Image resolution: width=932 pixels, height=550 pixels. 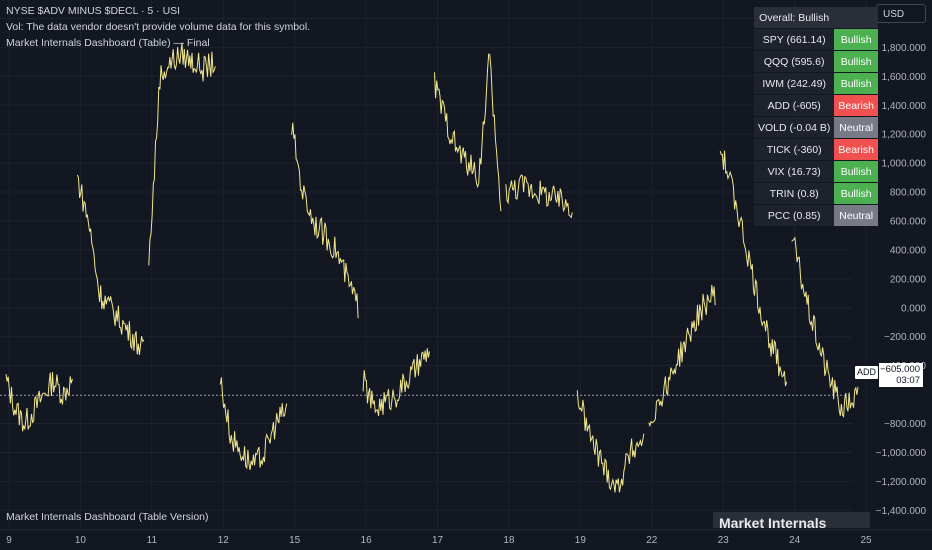 I want to click on mini-table-title: Market Internals, so click(x=791, y=520).